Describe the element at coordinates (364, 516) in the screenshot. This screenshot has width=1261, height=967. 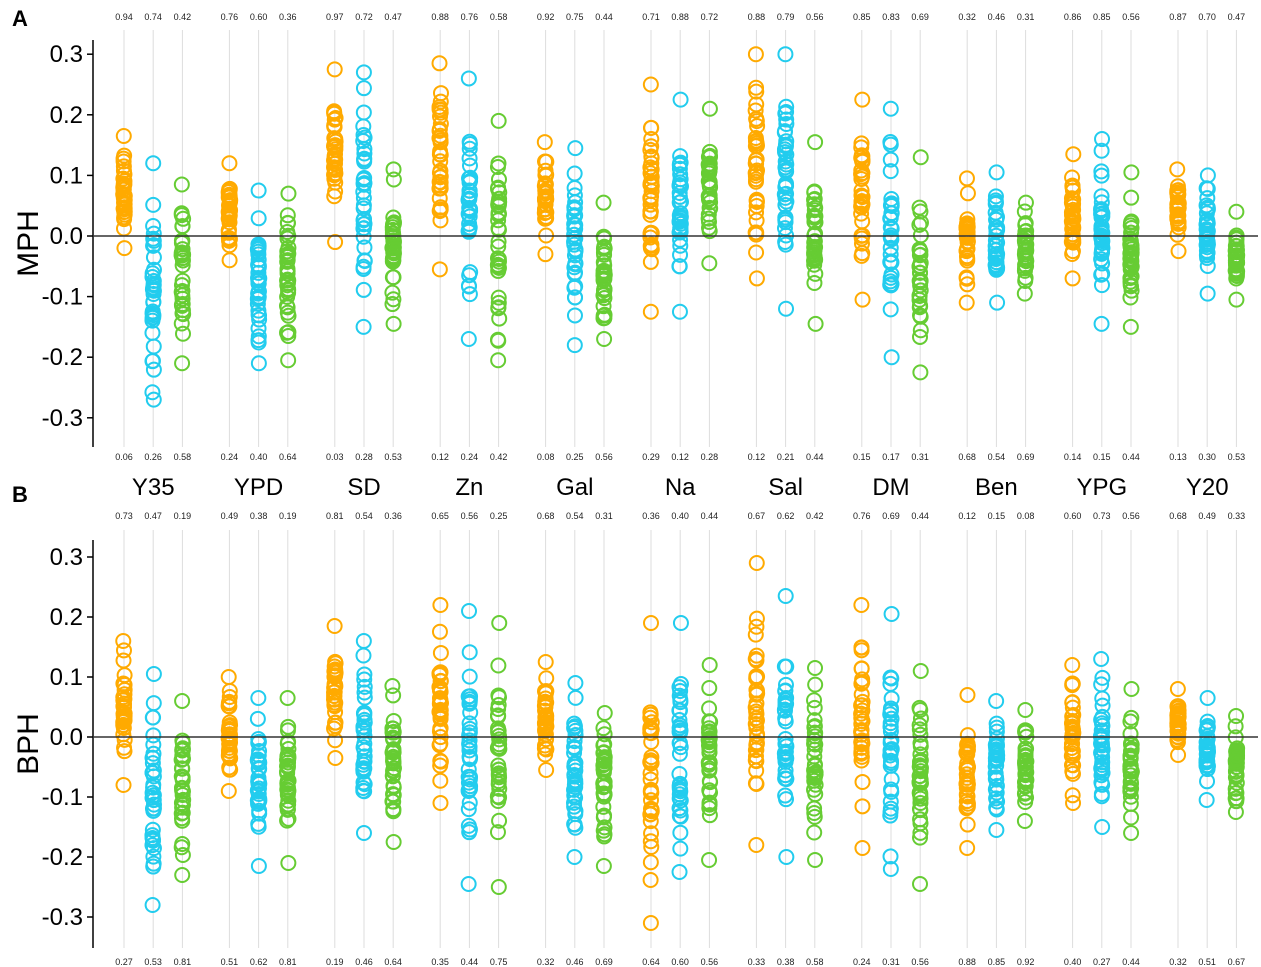
I see `top-annotation: 0.54` at that location.